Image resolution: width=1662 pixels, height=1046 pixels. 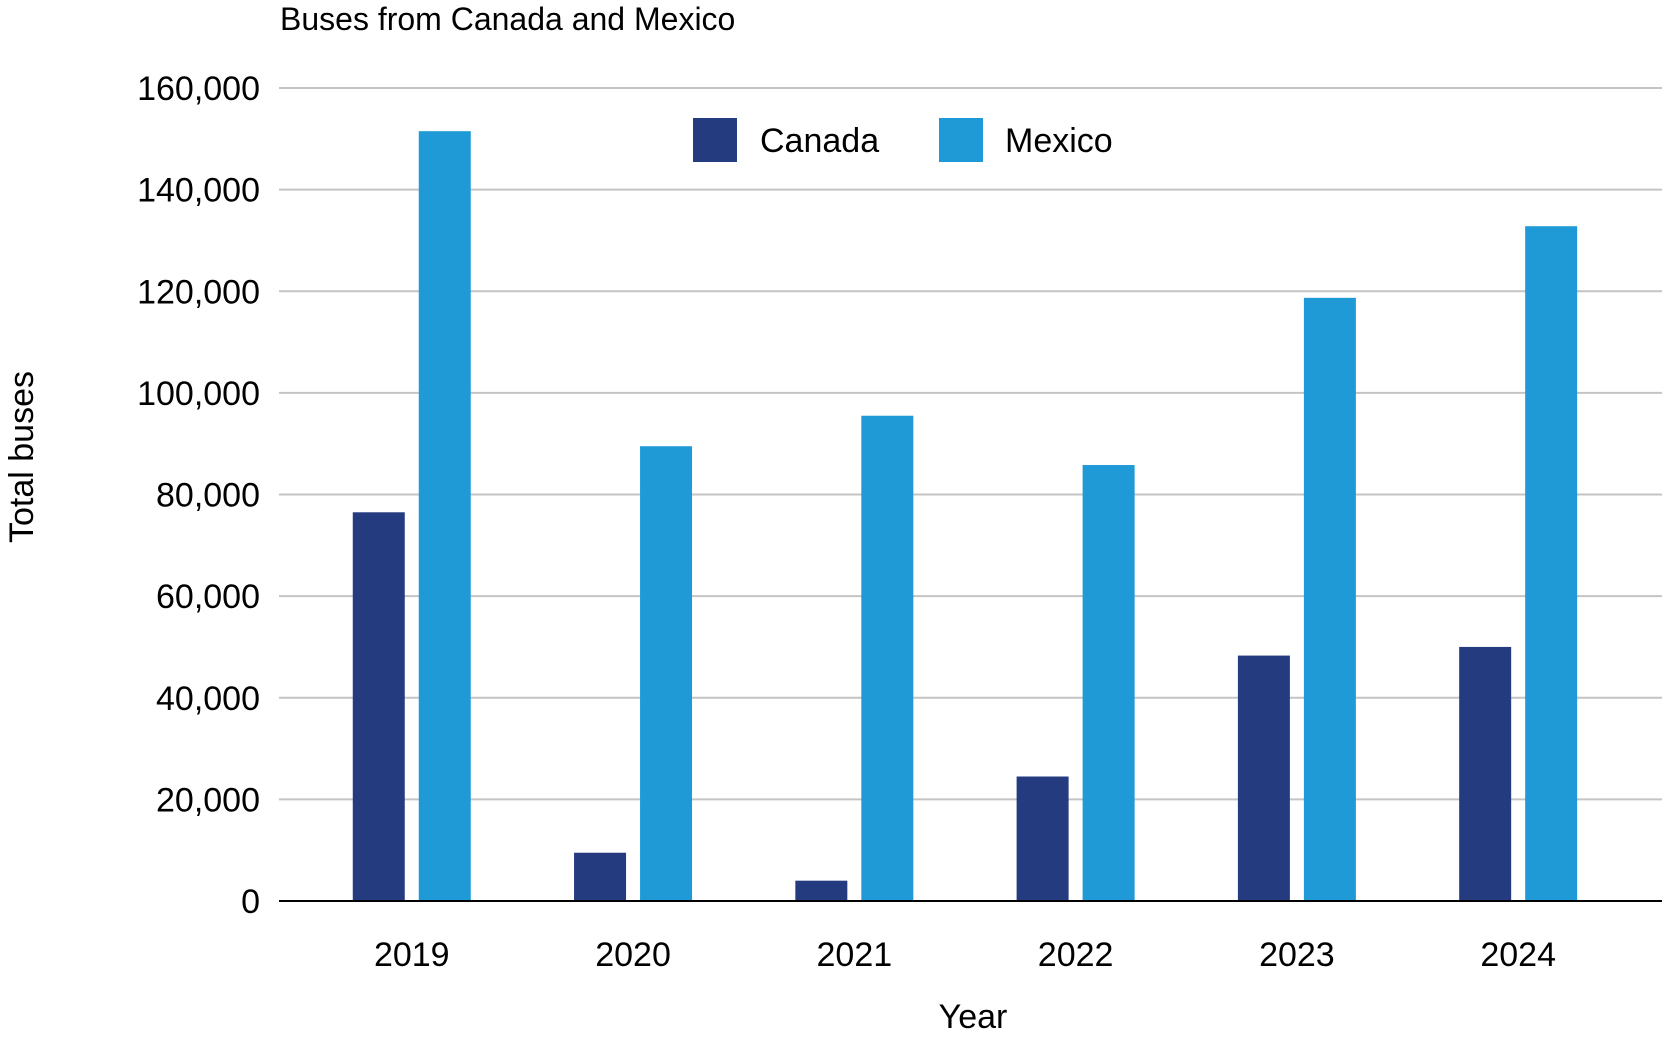 What do you see at coordinates (965, 955) in the screenshot?
I see `x-axis-tick-labels: 2019 2020 2021 2022 2023 2024` at bounding box center [965, 955].